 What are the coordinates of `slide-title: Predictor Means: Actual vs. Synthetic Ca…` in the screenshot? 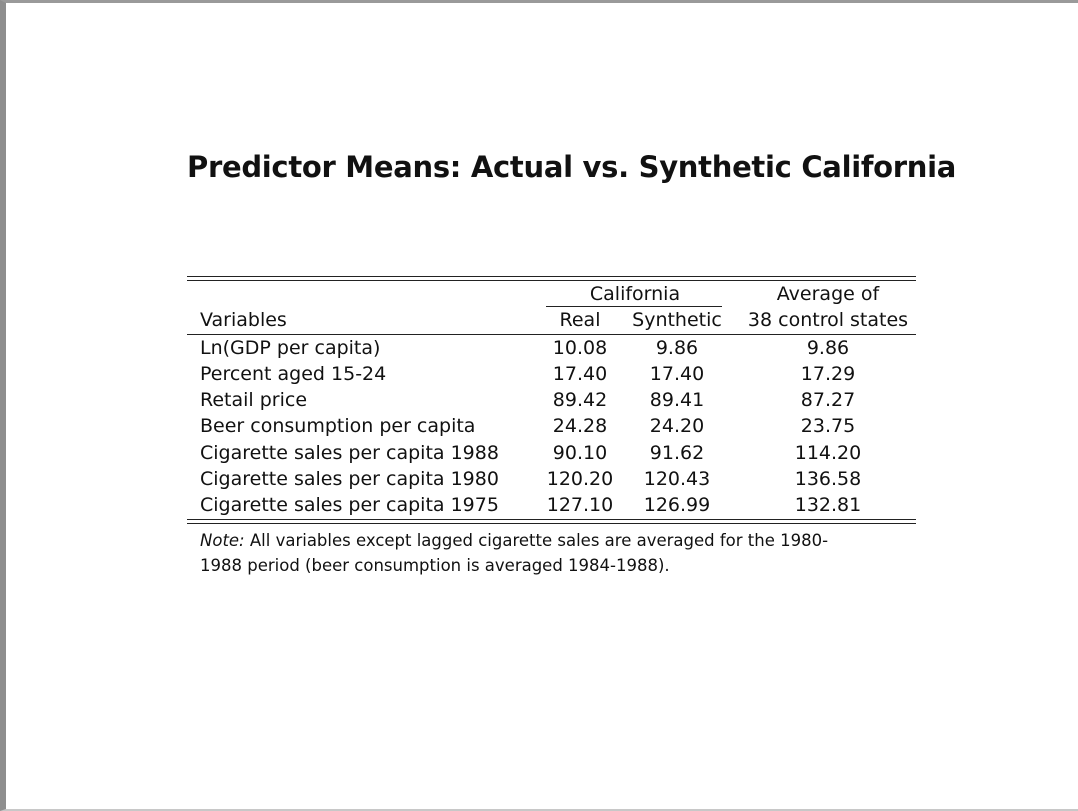 It's located at (572, 167).